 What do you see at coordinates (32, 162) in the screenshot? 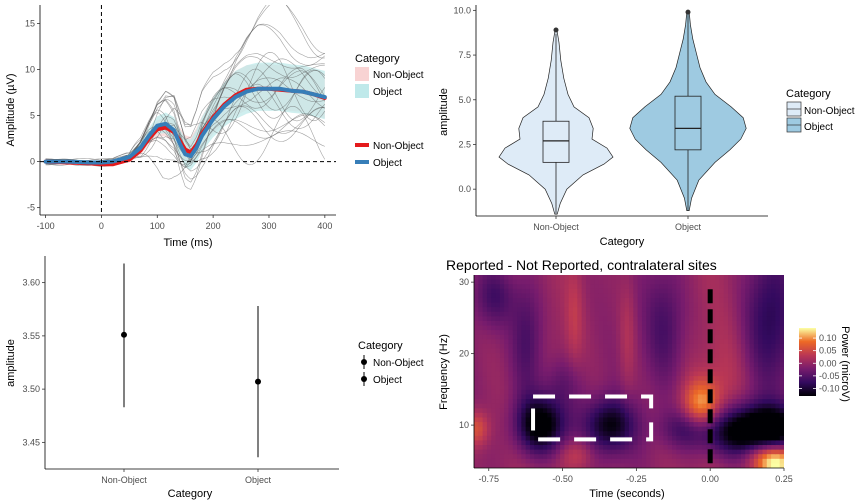
I see `y-tick-label: 0` at bounding box center [32, 162].